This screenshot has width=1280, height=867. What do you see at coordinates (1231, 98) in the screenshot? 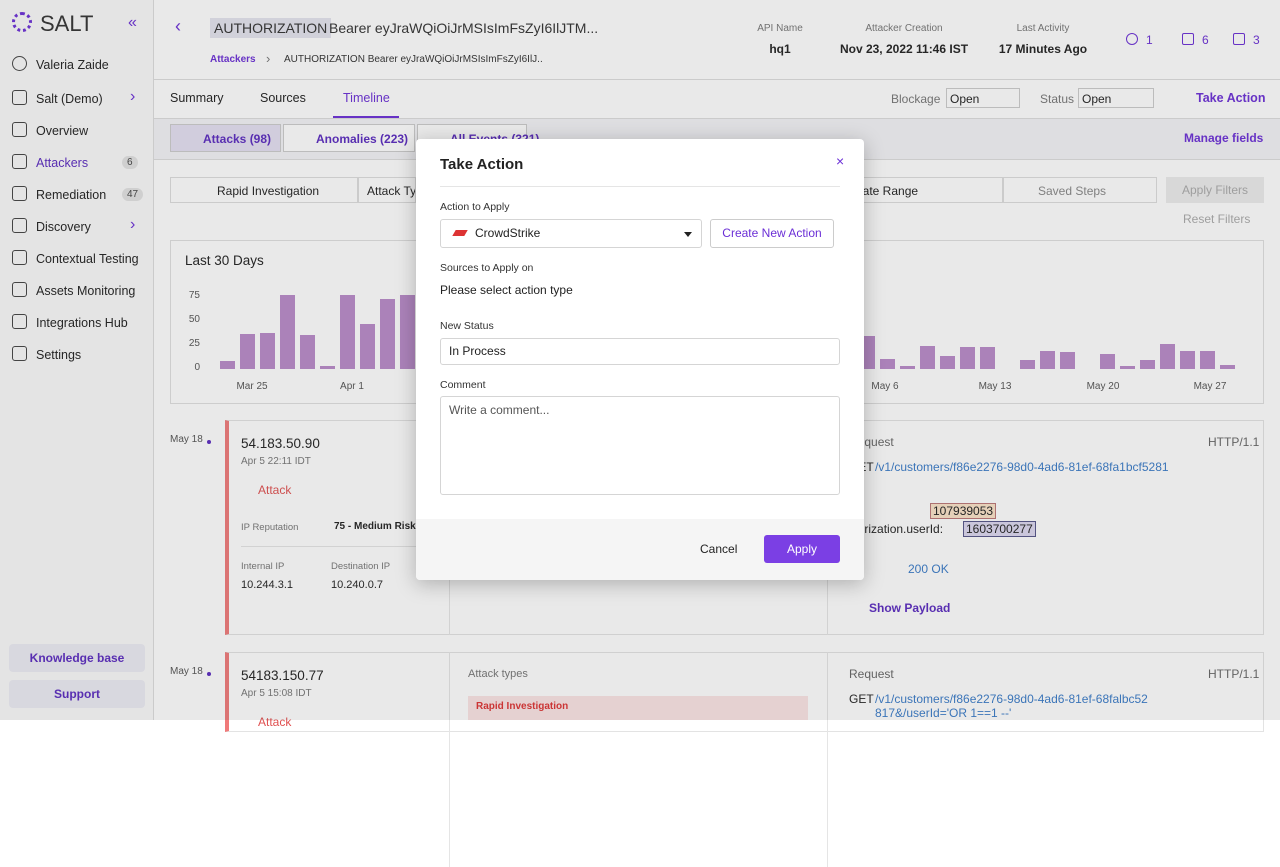
I see `take-action: Take Action` at bounding box center [1231, 98].